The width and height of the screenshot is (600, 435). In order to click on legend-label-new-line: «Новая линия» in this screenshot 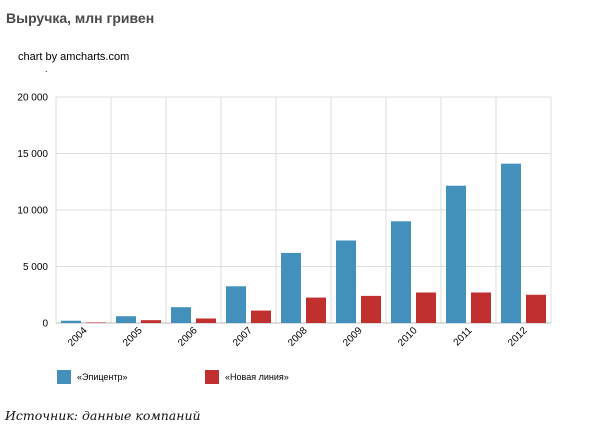, I will do `click(257, 377)`.